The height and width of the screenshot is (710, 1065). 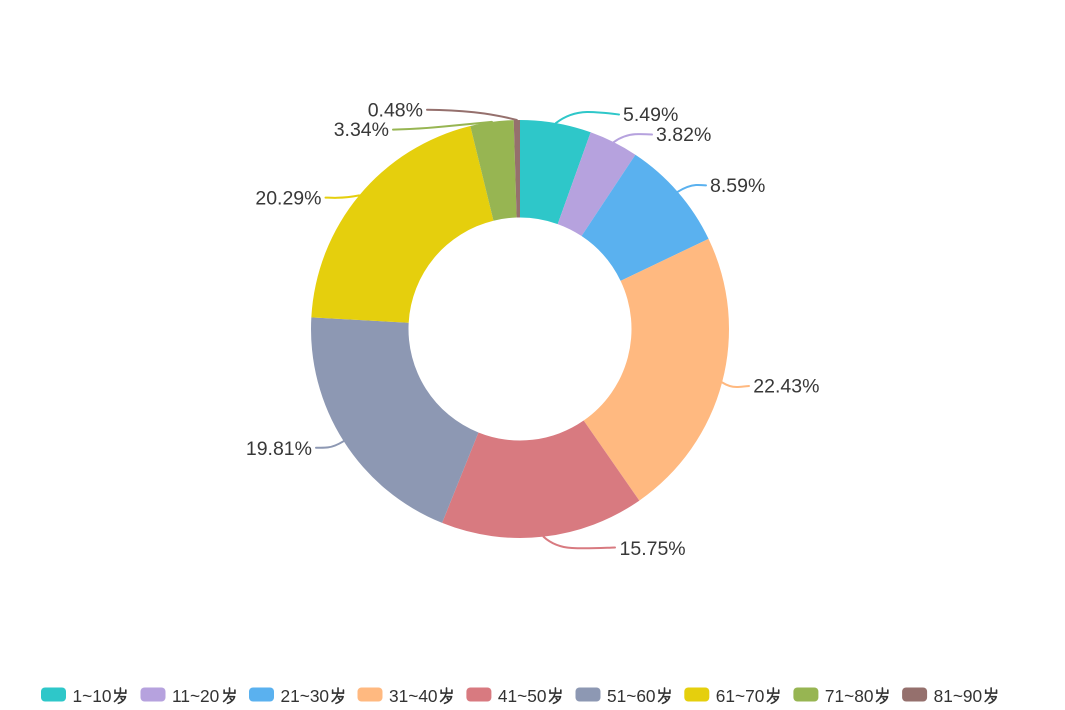 What do you see at coordinates (361, 130) in the screenshot?
I see `svg-text: 3.34%` at bounding box center [361, 130].